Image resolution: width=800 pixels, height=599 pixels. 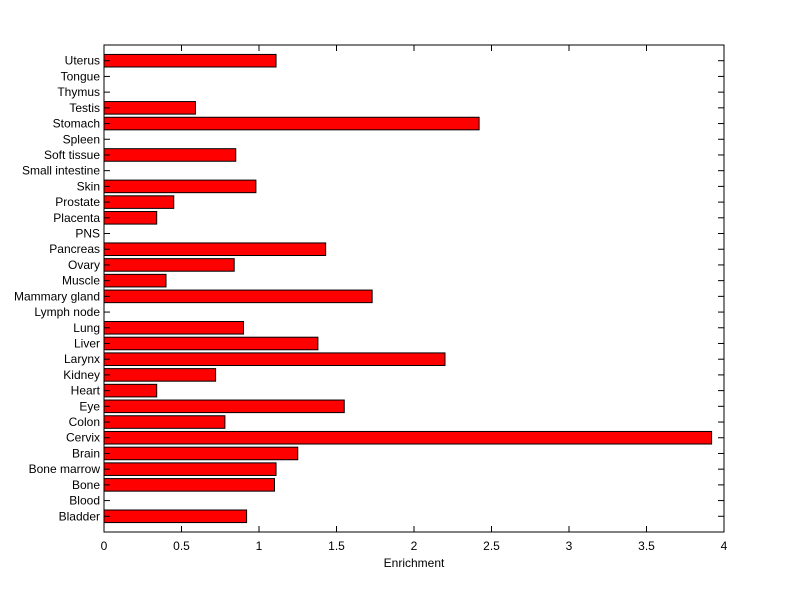 What do you see at coordinates (215, 249) in the screenshot?
I see `bar-pancreas` at bounding box center [215, 249].